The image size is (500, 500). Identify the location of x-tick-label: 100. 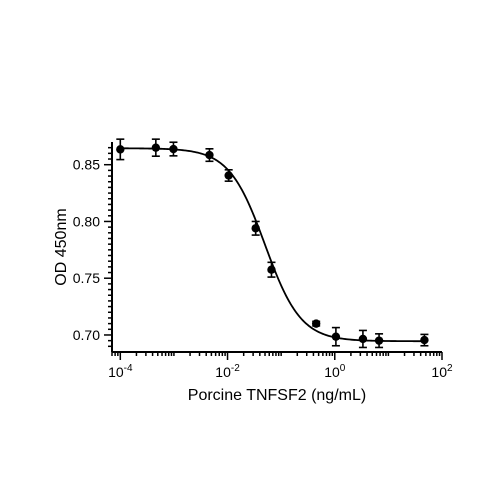
(335, 371).